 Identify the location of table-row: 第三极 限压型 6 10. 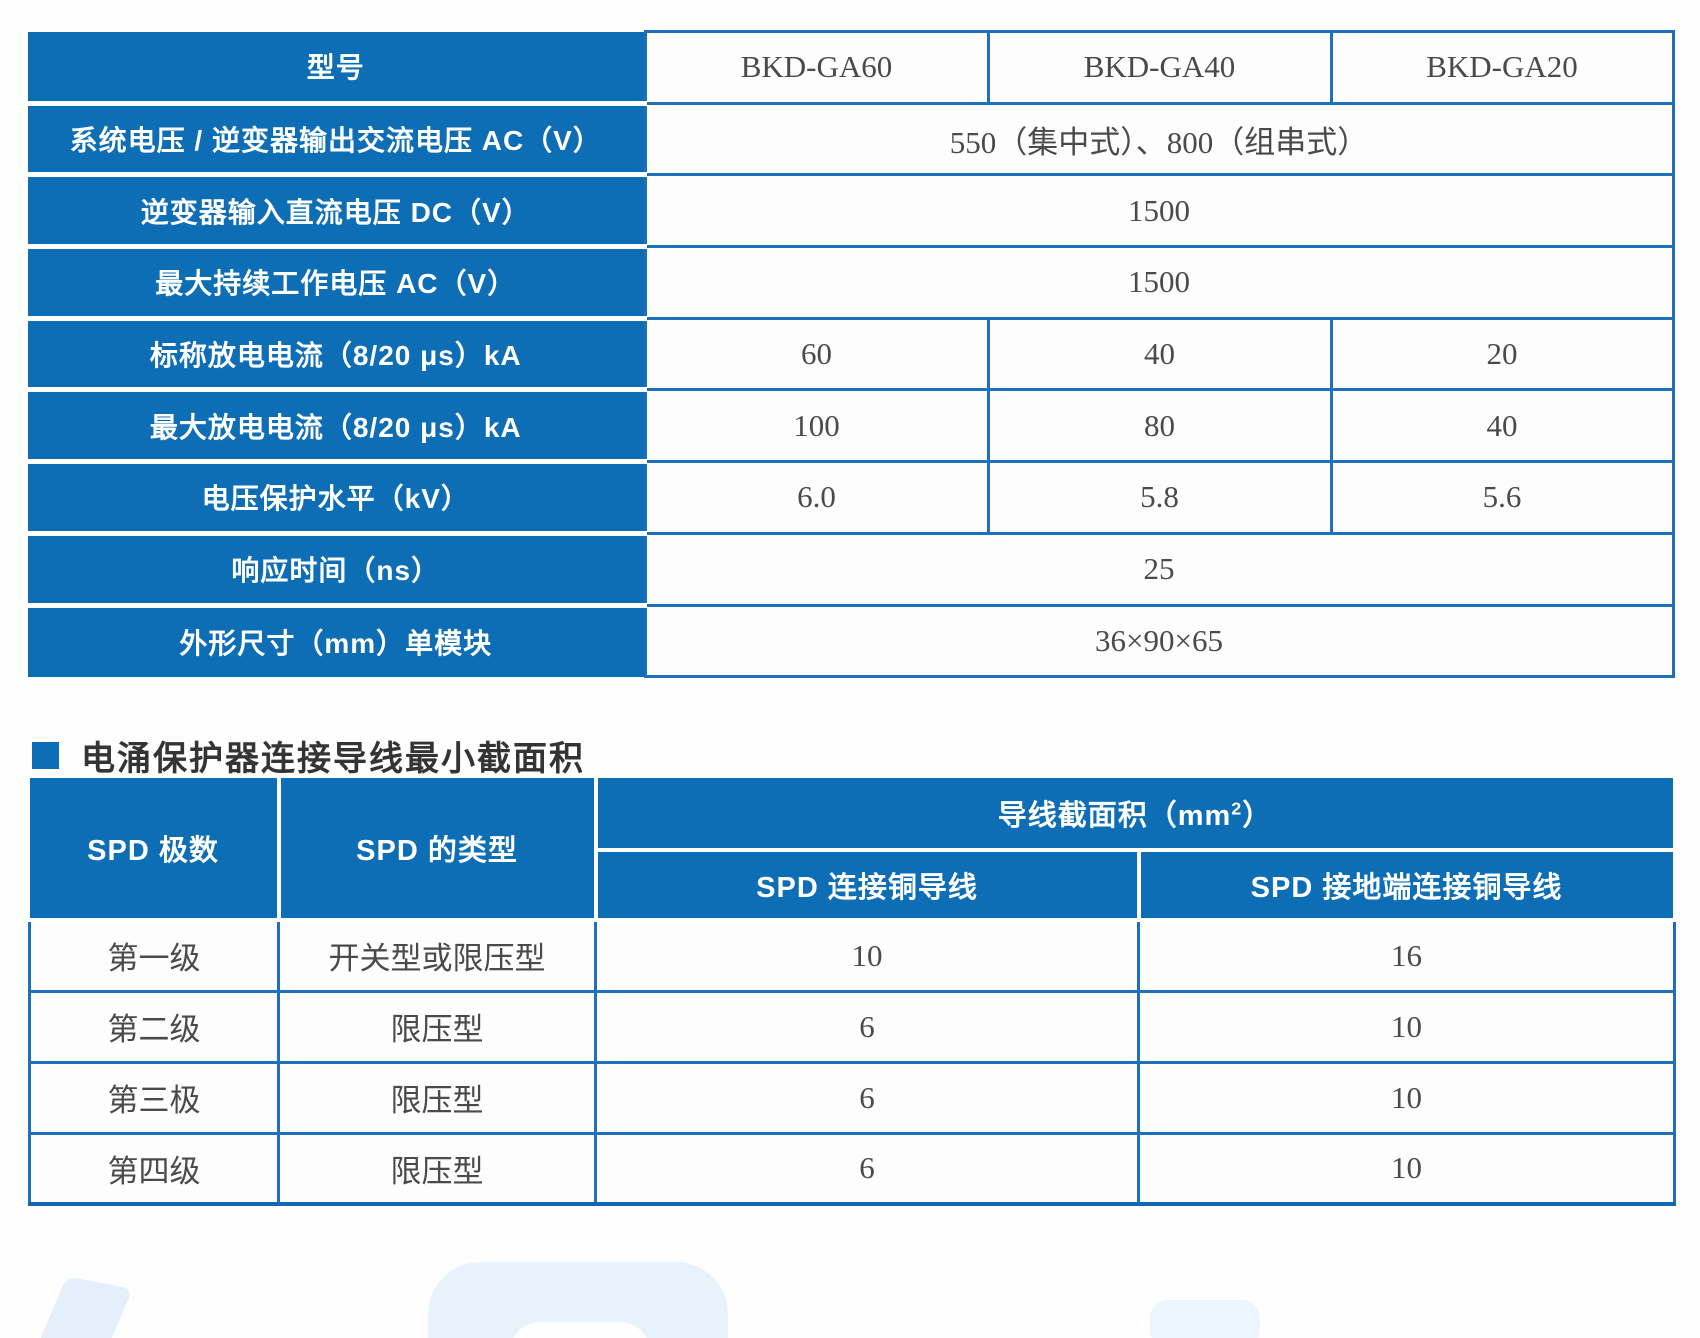
(852, 1097).